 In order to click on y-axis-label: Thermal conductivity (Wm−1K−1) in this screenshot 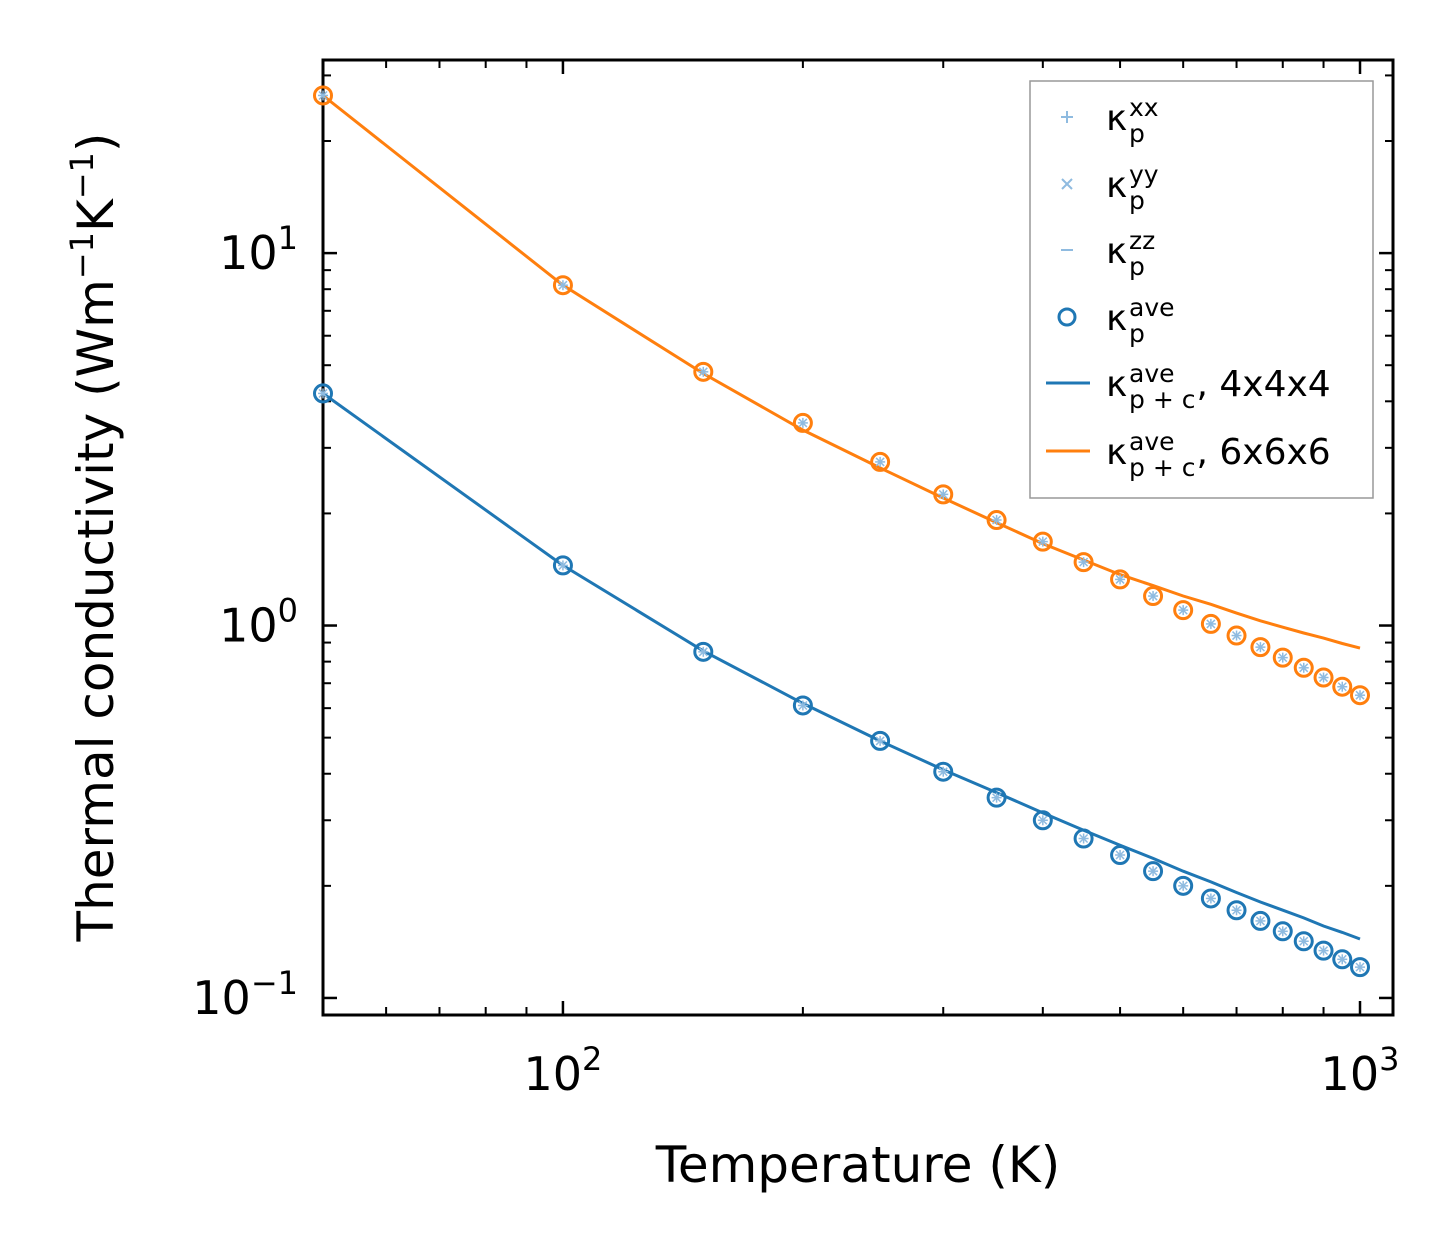, I will do `click(94, 538)`.